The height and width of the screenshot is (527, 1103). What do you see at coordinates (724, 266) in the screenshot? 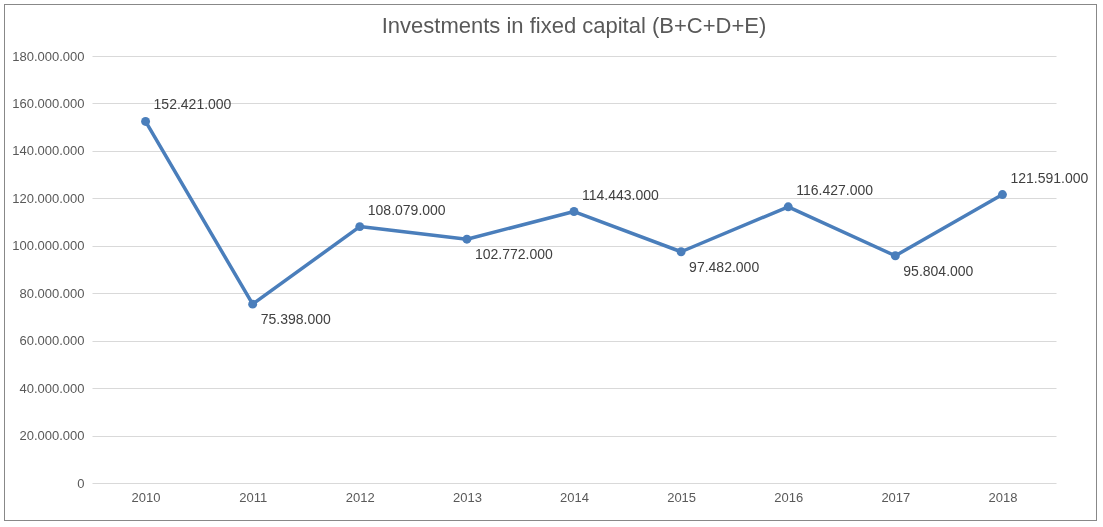
I see `text: 97.482.000` at bounding box center [724, 266].